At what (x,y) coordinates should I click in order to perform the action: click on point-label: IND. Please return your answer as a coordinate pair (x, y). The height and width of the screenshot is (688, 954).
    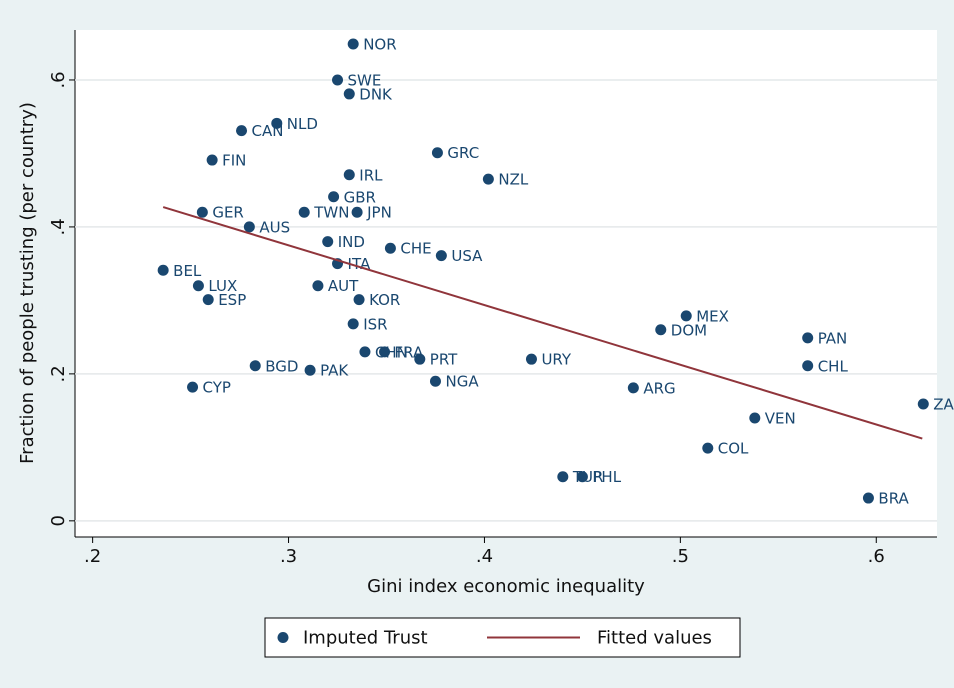
    Looking at the image, I should click on (351, 242).